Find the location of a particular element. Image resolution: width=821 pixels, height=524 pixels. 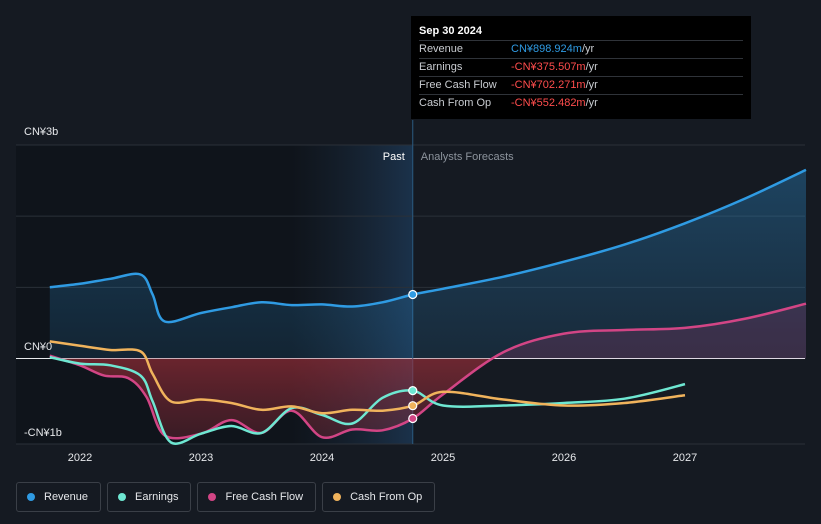

tooltip-value: -CN¥552.482m is located at coordinates (548, 103).